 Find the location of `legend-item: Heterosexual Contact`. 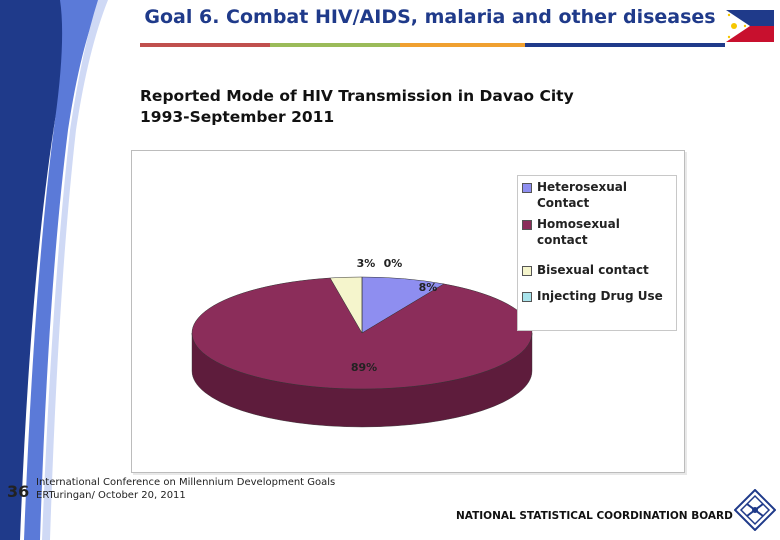

legend-item: Heterosexual Contact is located at coordinates (597, 195).